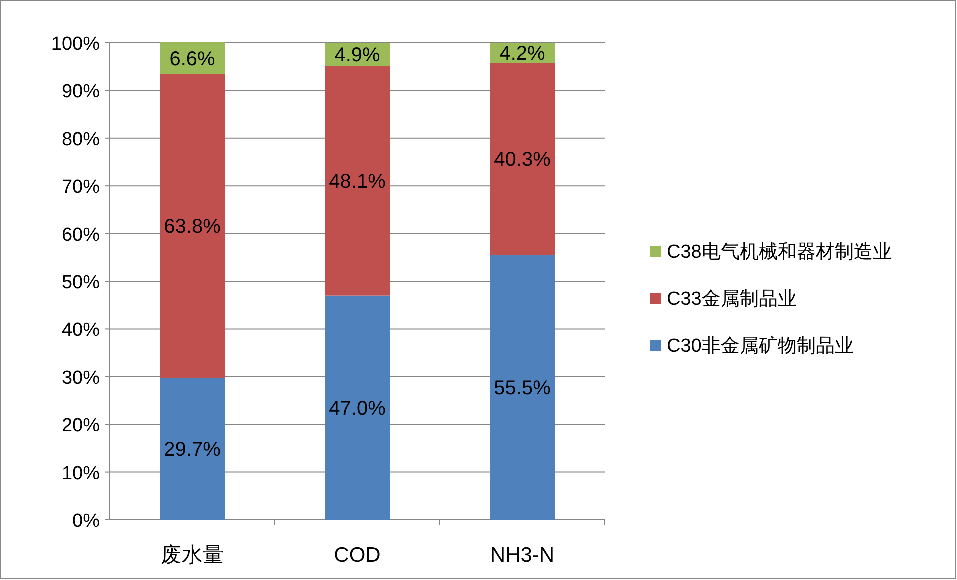 The width and height of the screenshot is (957, 580). Describe the element at coordinates (357, 555) in the screenshot. I see `x-tick-label: COD` at that location.